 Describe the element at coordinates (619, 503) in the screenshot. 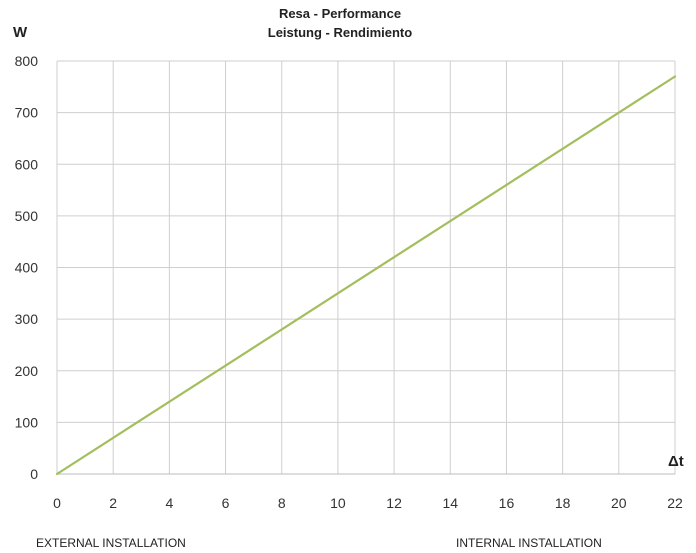

I see `x-tick-label-20: 20` at that location.